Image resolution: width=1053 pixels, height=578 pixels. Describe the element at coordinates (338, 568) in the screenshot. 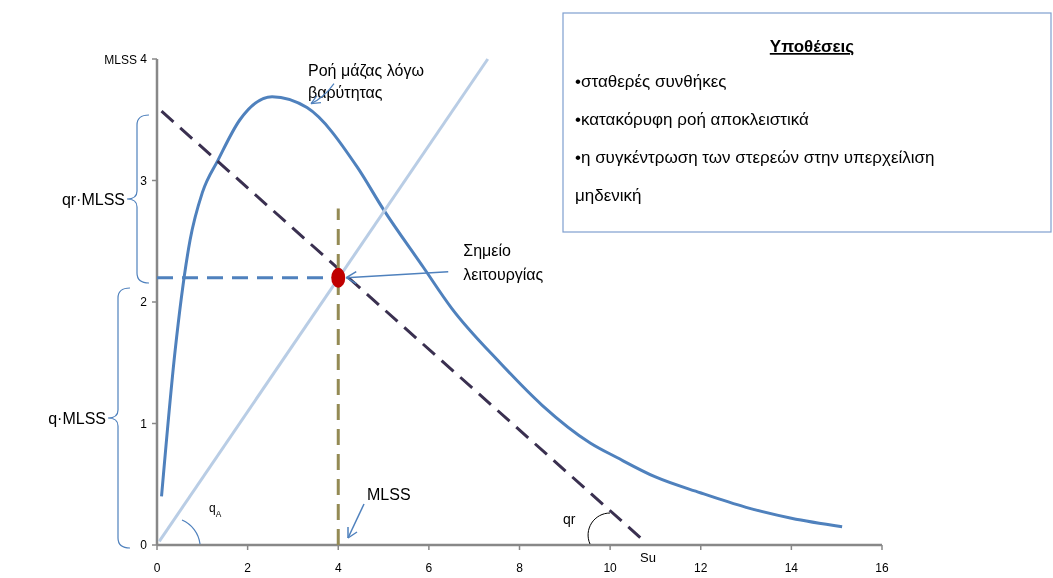

I see `x-tick-label: 4` at that location.